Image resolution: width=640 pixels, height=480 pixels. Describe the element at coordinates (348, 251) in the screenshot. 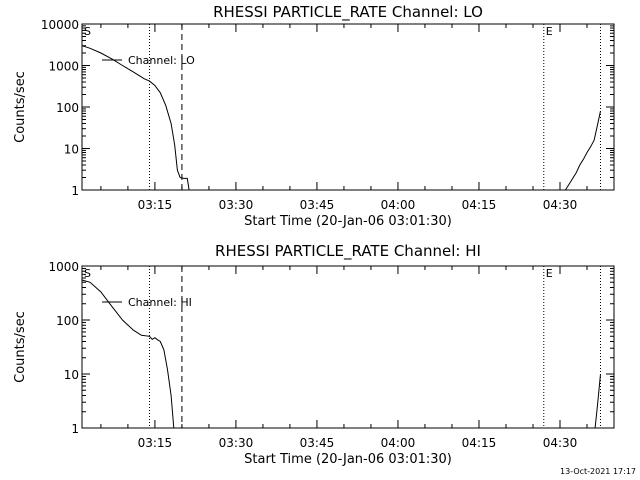

I see `chart-title: RHESSI PARTICLE_RATE Channel: HI` at that location.